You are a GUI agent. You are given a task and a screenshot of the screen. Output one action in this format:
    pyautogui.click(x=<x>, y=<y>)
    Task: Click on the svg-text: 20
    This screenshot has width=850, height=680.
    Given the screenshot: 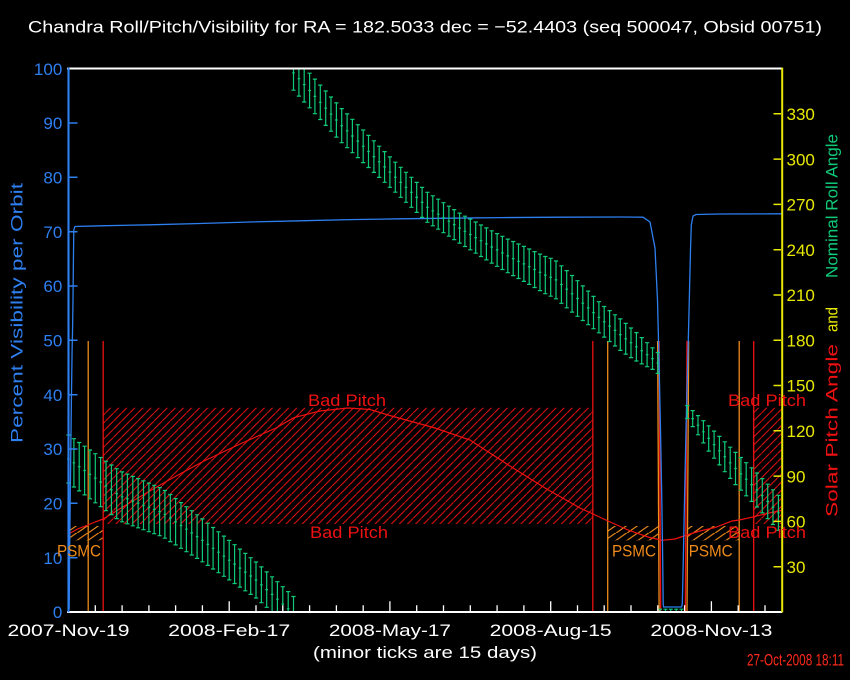 What is the action you would take?
    pyautogui.click(x=52, y=504)
    